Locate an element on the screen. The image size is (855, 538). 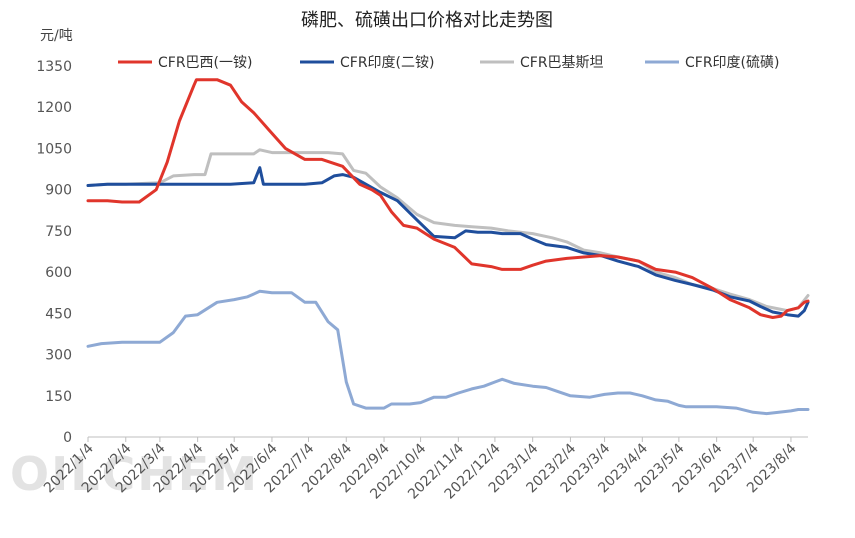
y-tick-label: 450 is located at coordinates (58, 314).